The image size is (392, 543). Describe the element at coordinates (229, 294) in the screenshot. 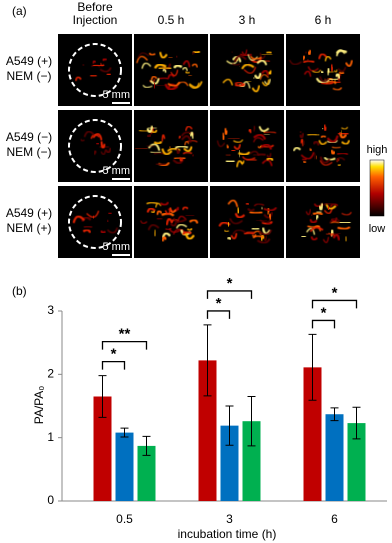

I see `significance-bracket` at that location.